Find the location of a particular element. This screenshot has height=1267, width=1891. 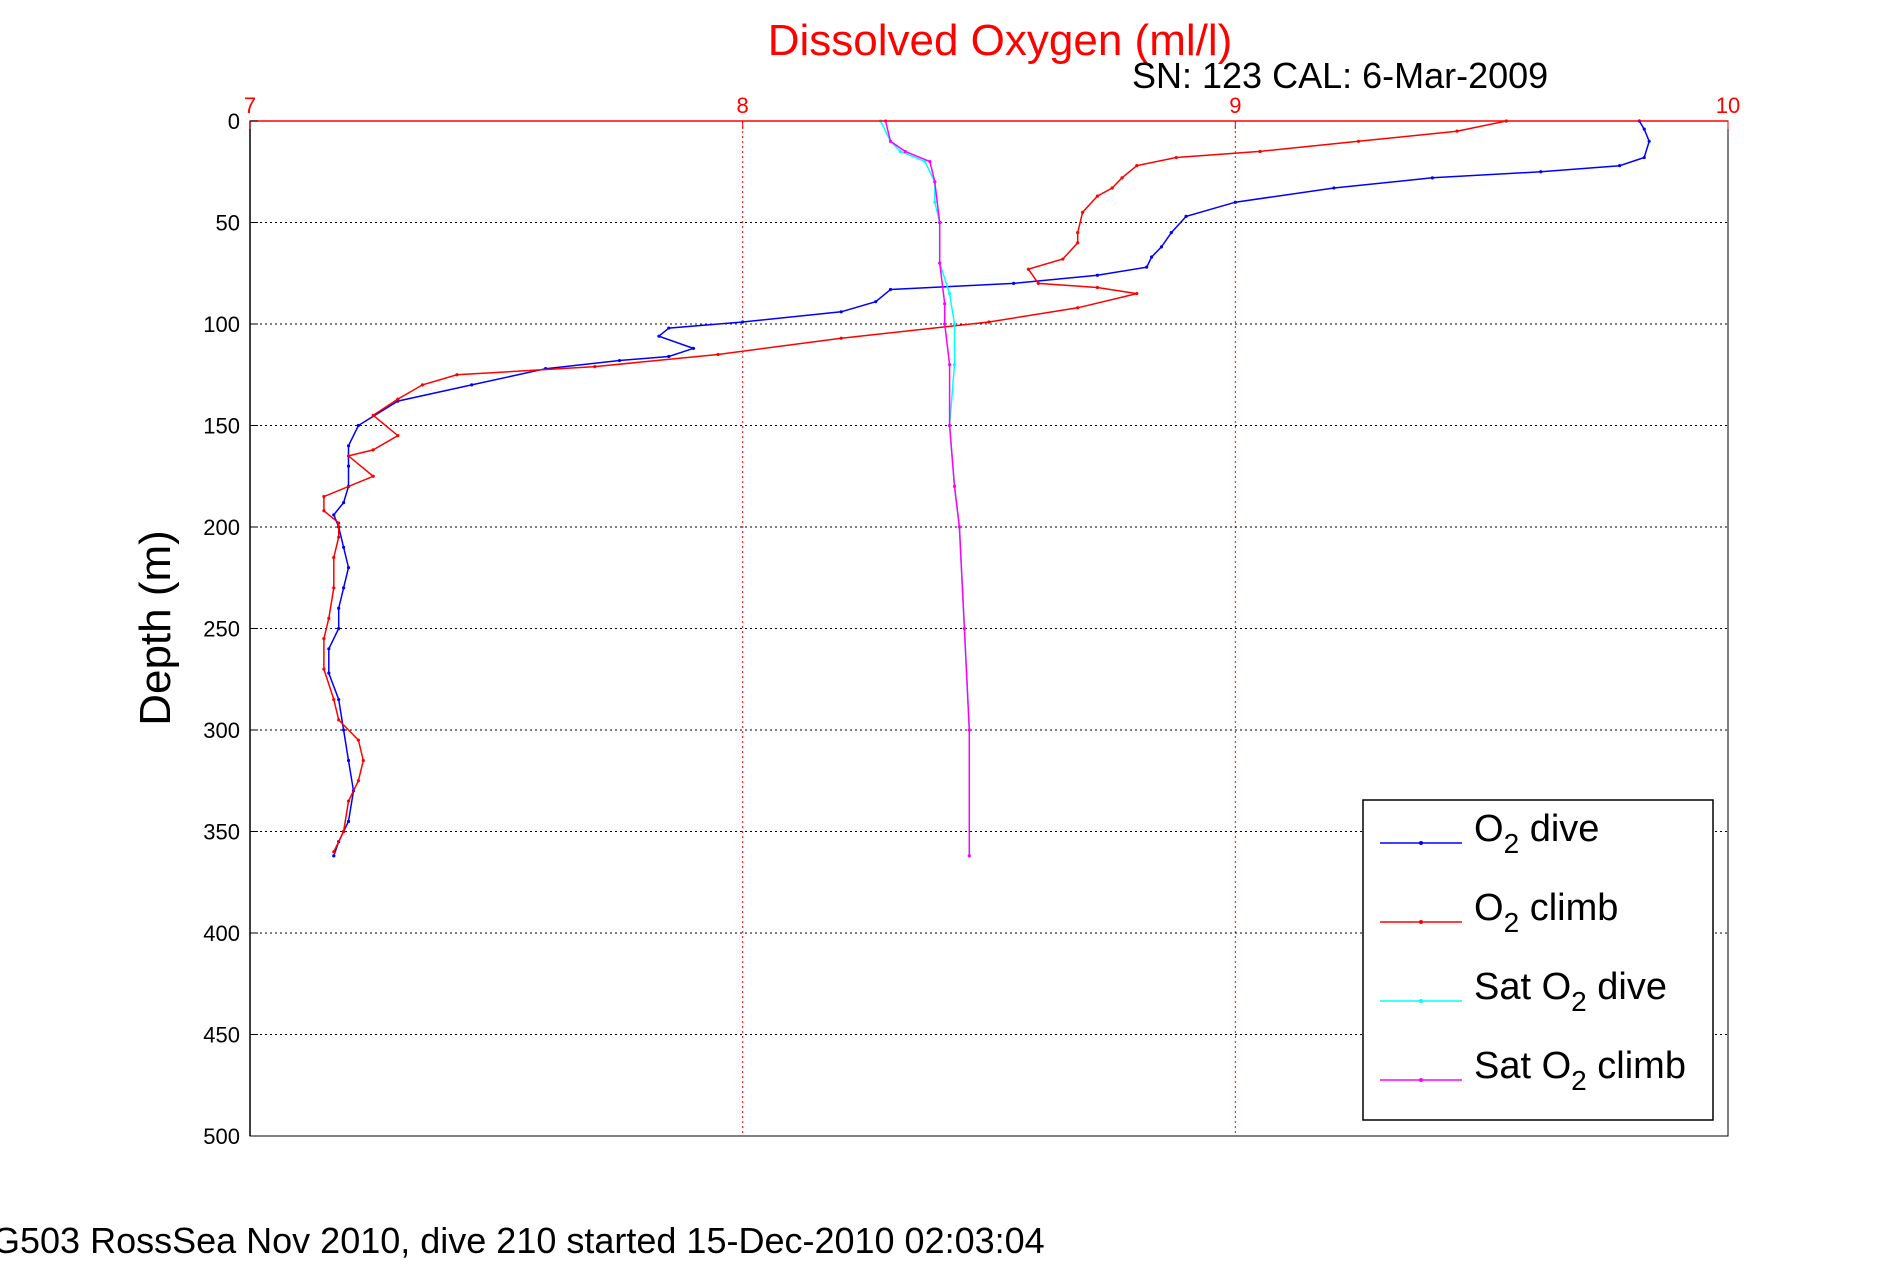

x-ticks: 7 8 9 10 is located at coordinates (992, 111).